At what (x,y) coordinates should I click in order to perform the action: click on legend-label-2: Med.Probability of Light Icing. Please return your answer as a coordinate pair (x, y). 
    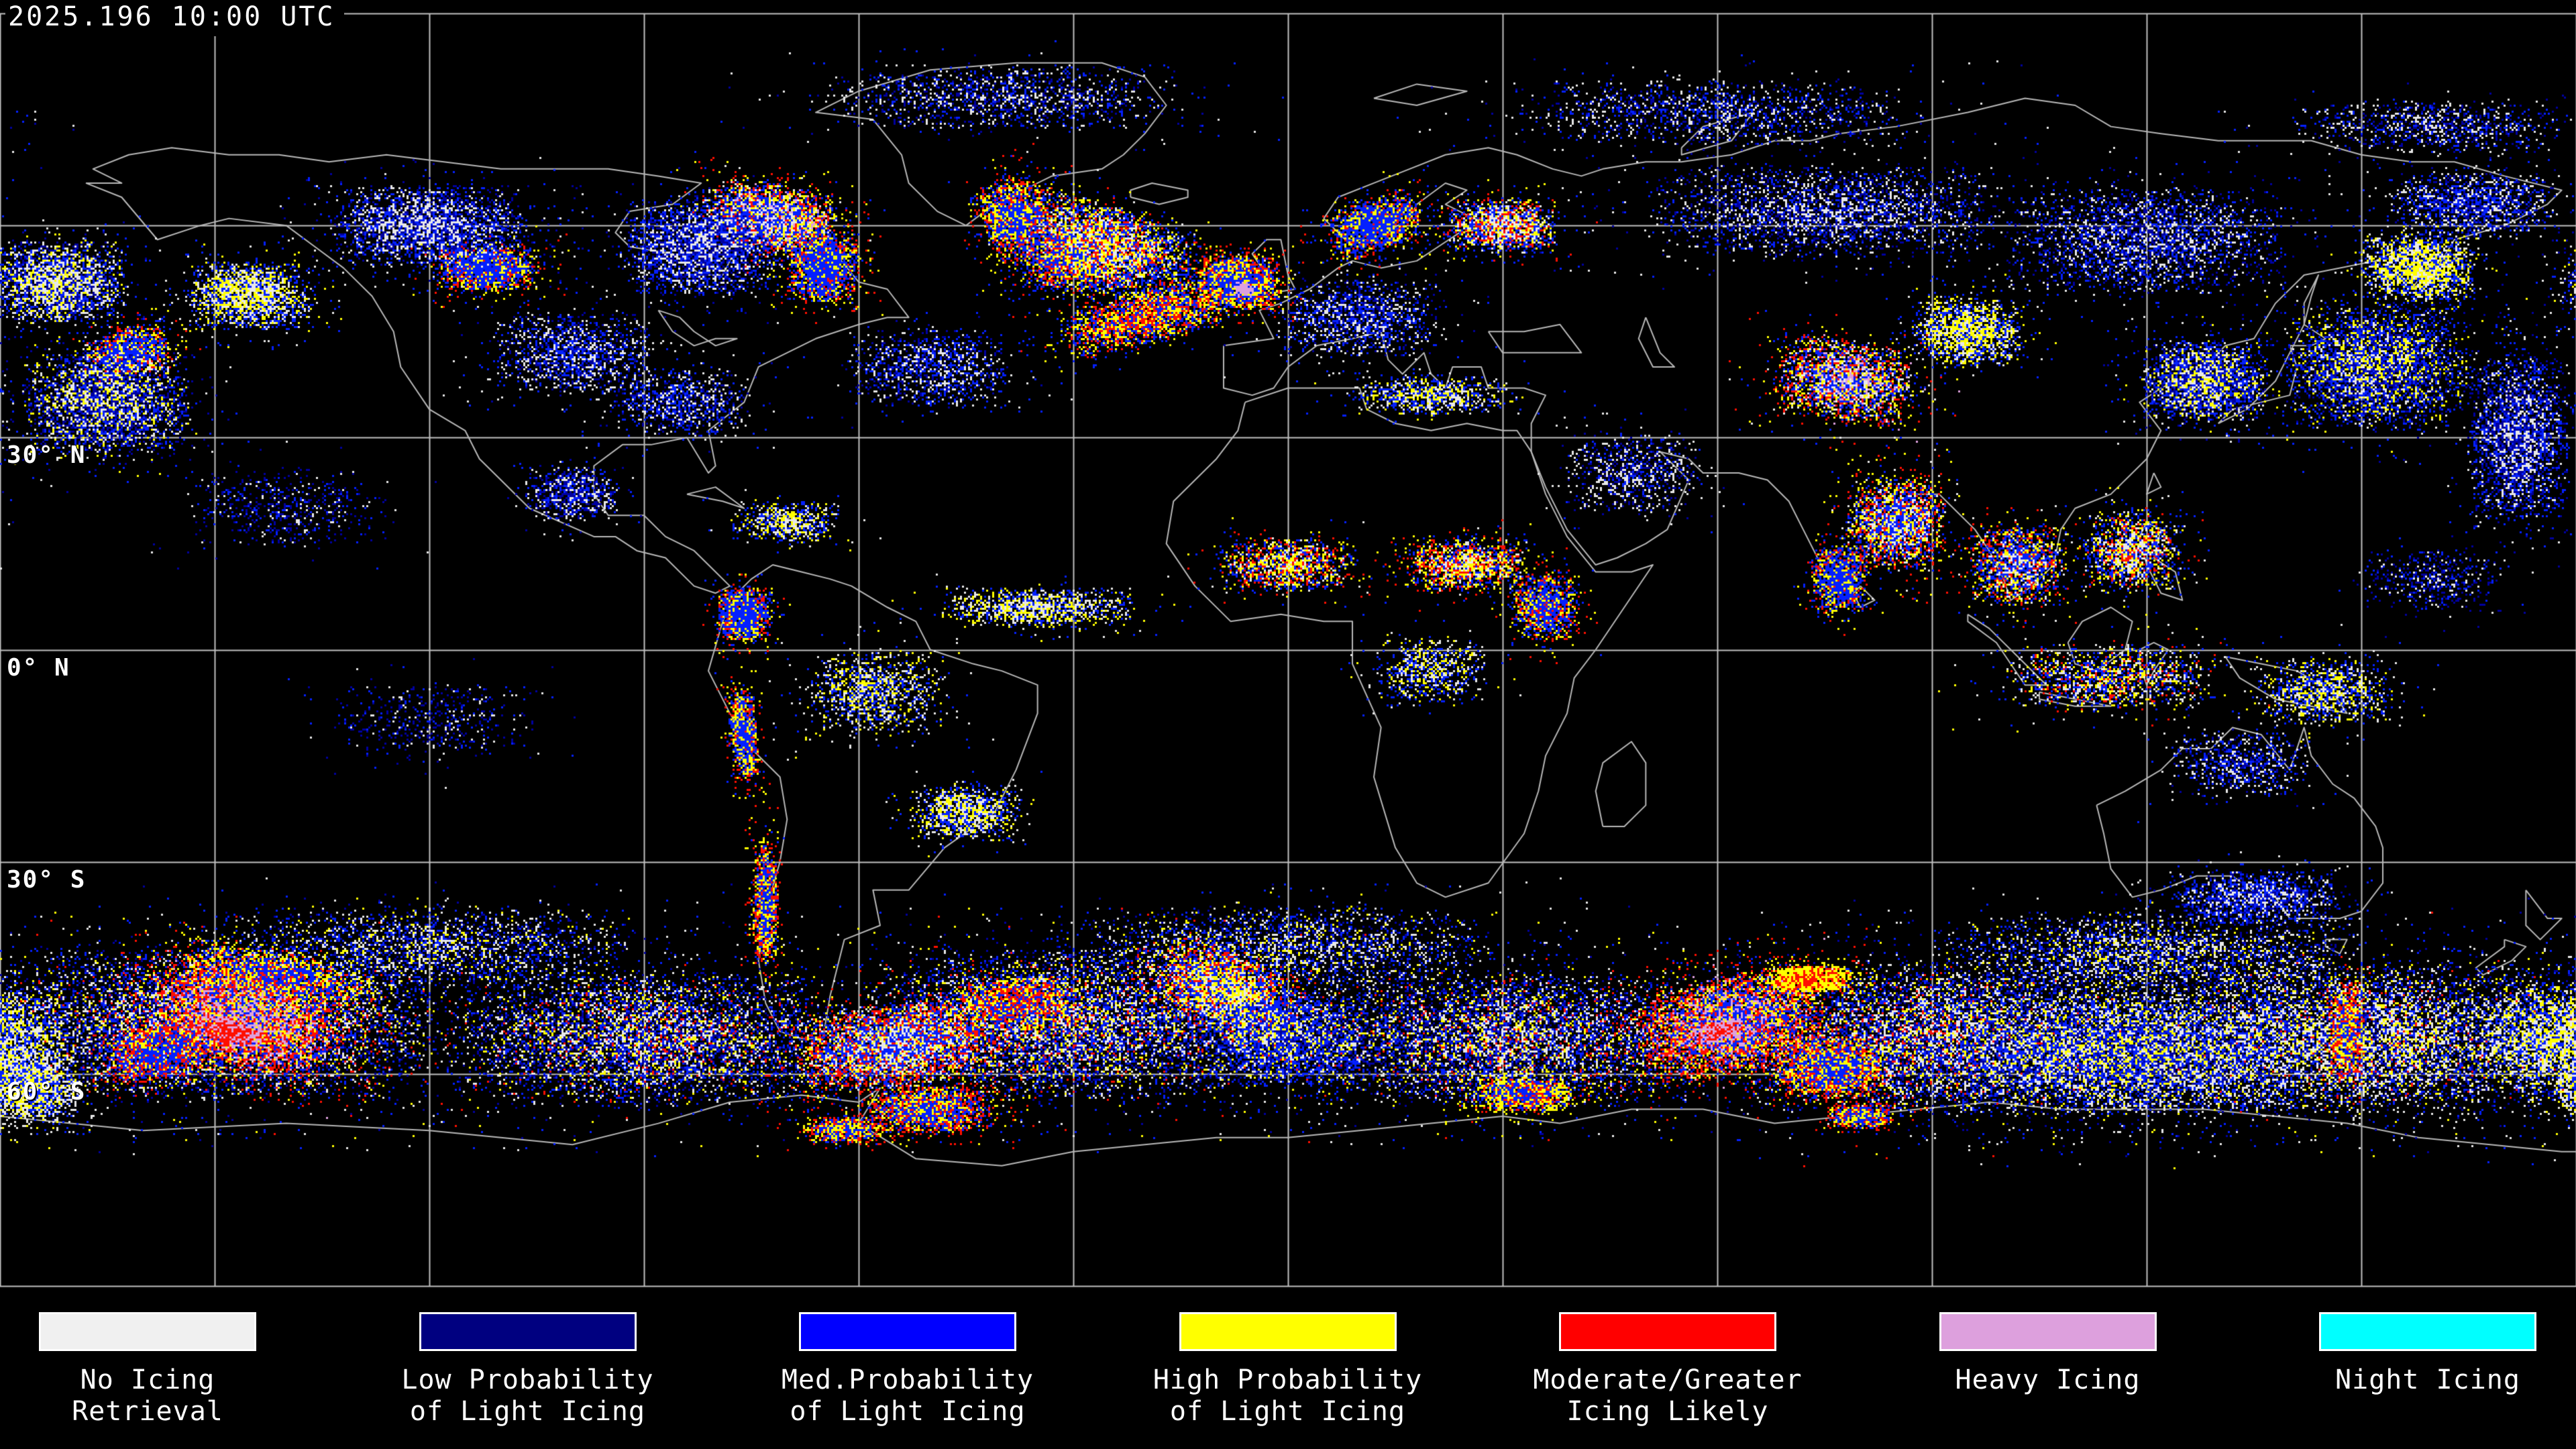
    Looking at the image, I should click on (907, 1395).